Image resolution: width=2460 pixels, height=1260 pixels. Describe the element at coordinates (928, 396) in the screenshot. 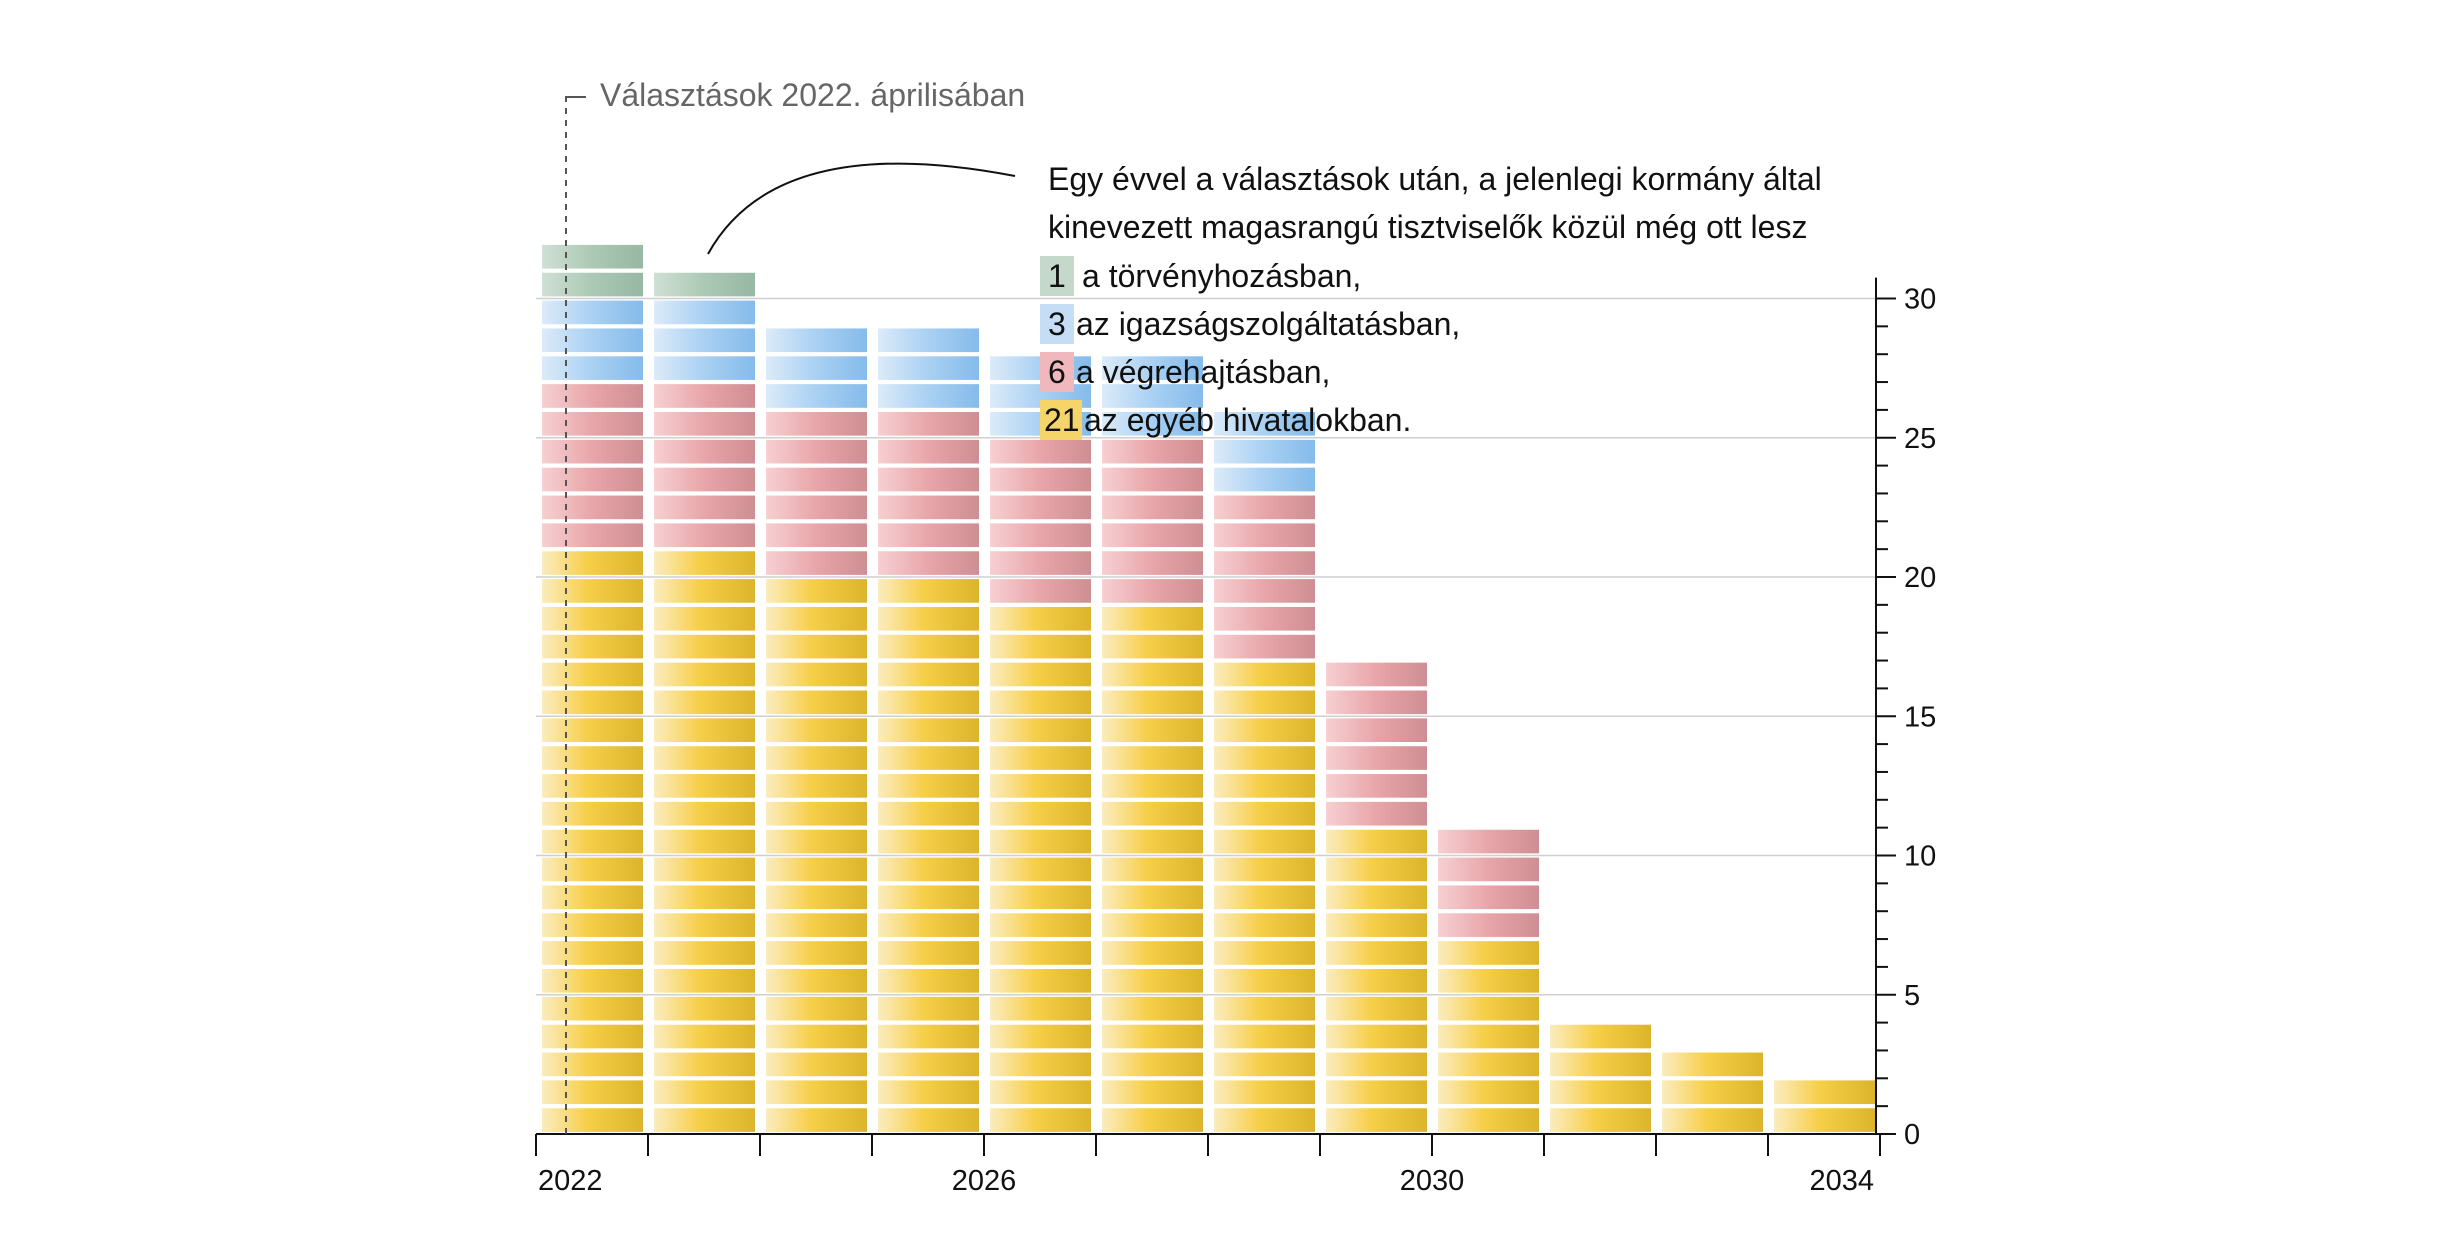

I see `bar-segment-igazsag-2025` at that location.